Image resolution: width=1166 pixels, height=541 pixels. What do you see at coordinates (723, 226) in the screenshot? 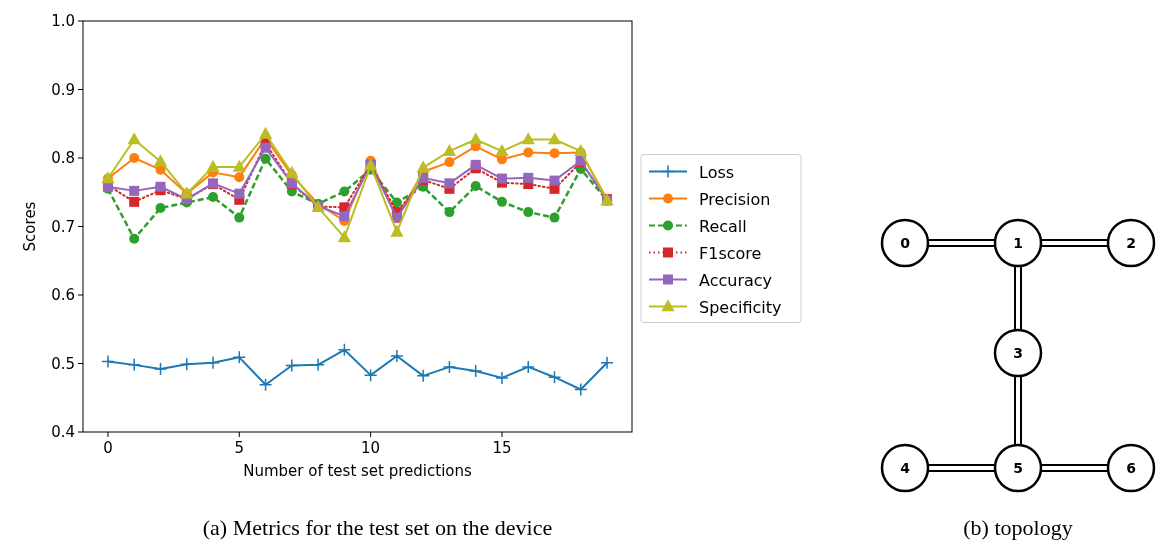
I see `legend-label: Recall` at bounding box center [723, 226].